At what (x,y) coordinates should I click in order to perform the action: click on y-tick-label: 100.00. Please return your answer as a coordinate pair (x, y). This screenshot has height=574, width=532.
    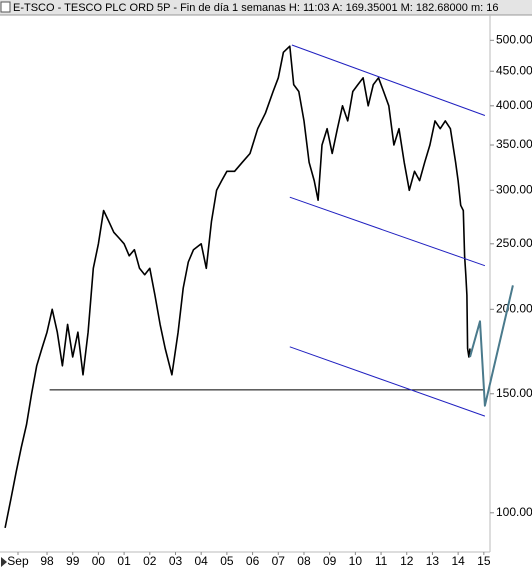
    Looking at the image, I should click on (514, 512).